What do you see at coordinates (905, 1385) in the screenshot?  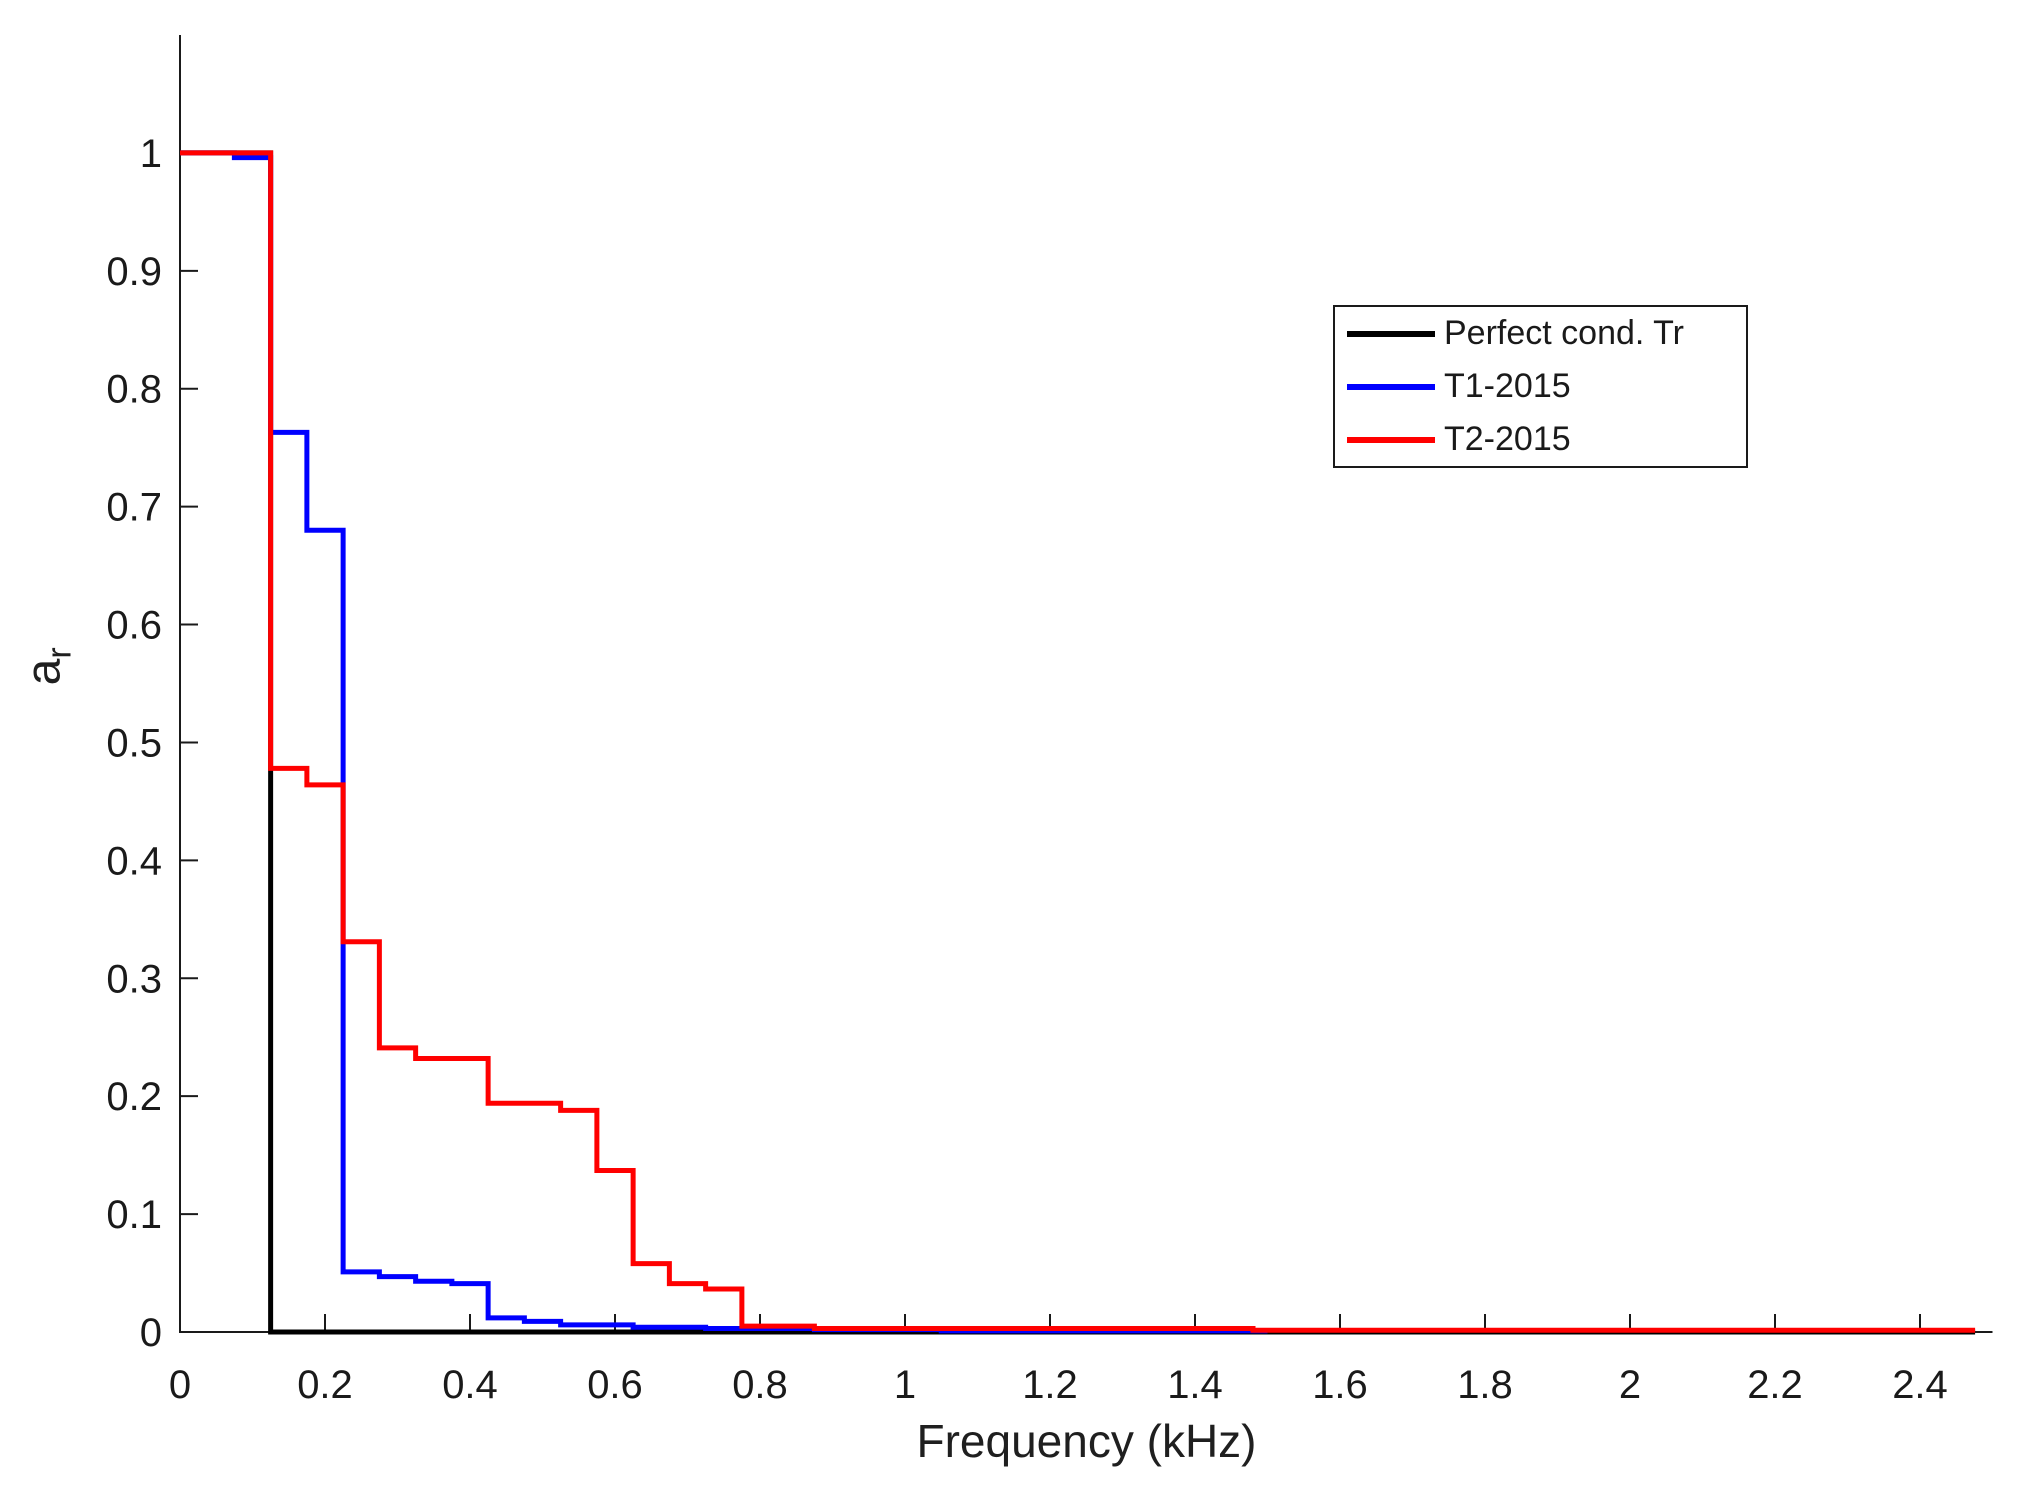 I see `x-tick-label: 1` at bounding box center [905, 1385].